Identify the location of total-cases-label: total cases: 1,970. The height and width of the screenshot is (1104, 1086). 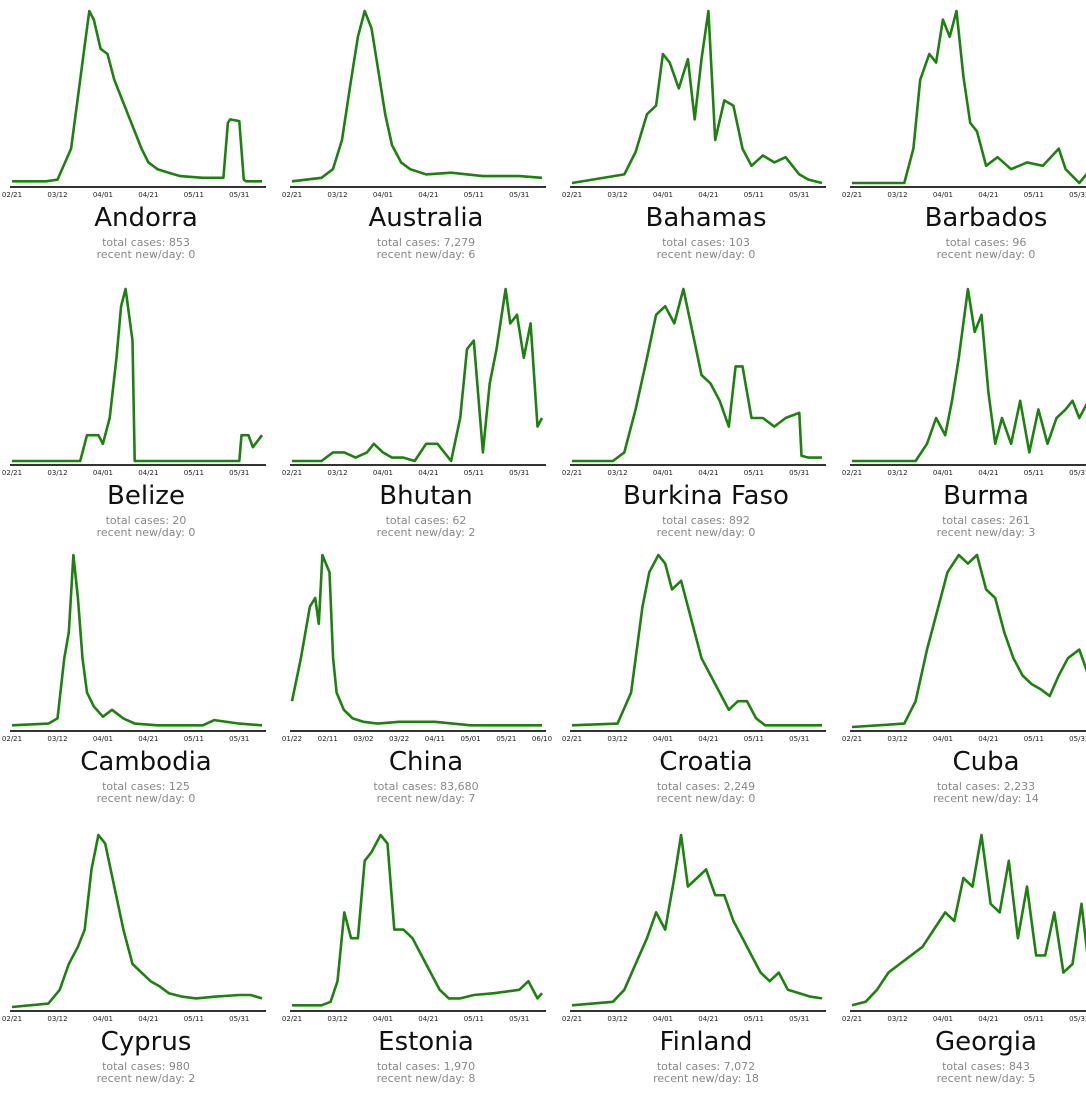
(426, 1066).